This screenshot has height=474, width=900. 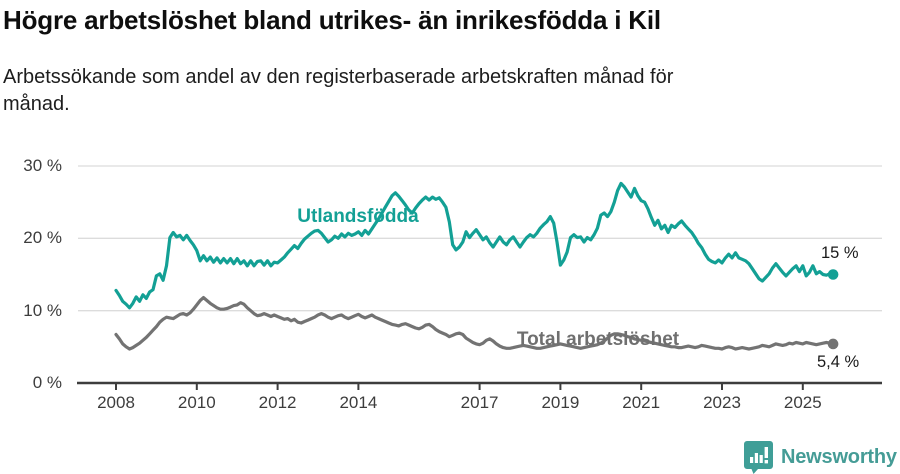 I want to click on x-tick-label: 2014, so click(x=358, y=402).